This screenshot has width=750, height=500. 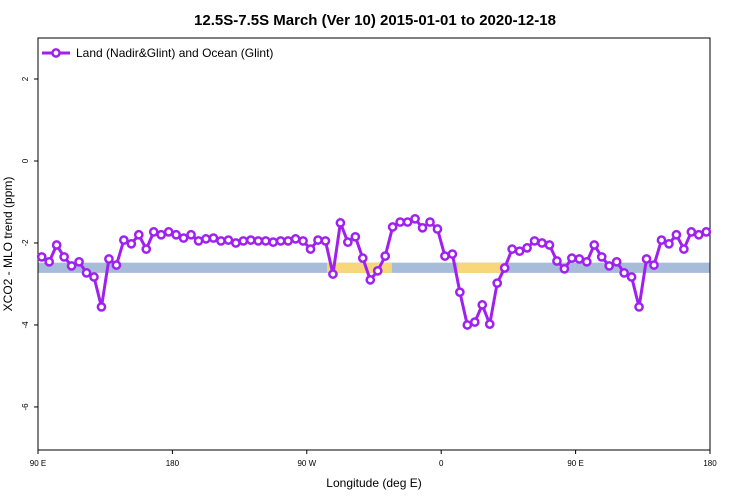 I want to click on legend-label: Land (Nadir&Glint) and Ocean (Glint), so click(x=174, y=53).